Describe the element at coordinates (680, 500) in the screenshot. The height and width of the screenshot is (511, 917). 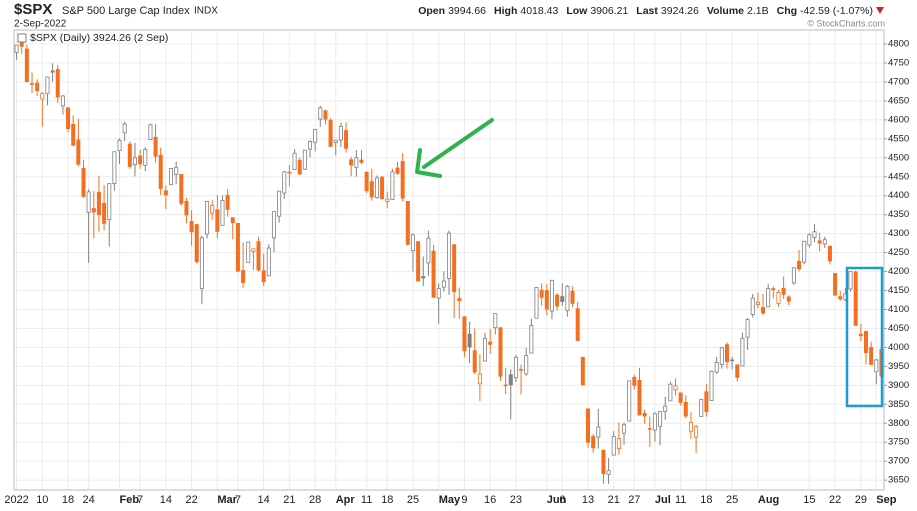
I see `x-tick-label: 11` at that location.